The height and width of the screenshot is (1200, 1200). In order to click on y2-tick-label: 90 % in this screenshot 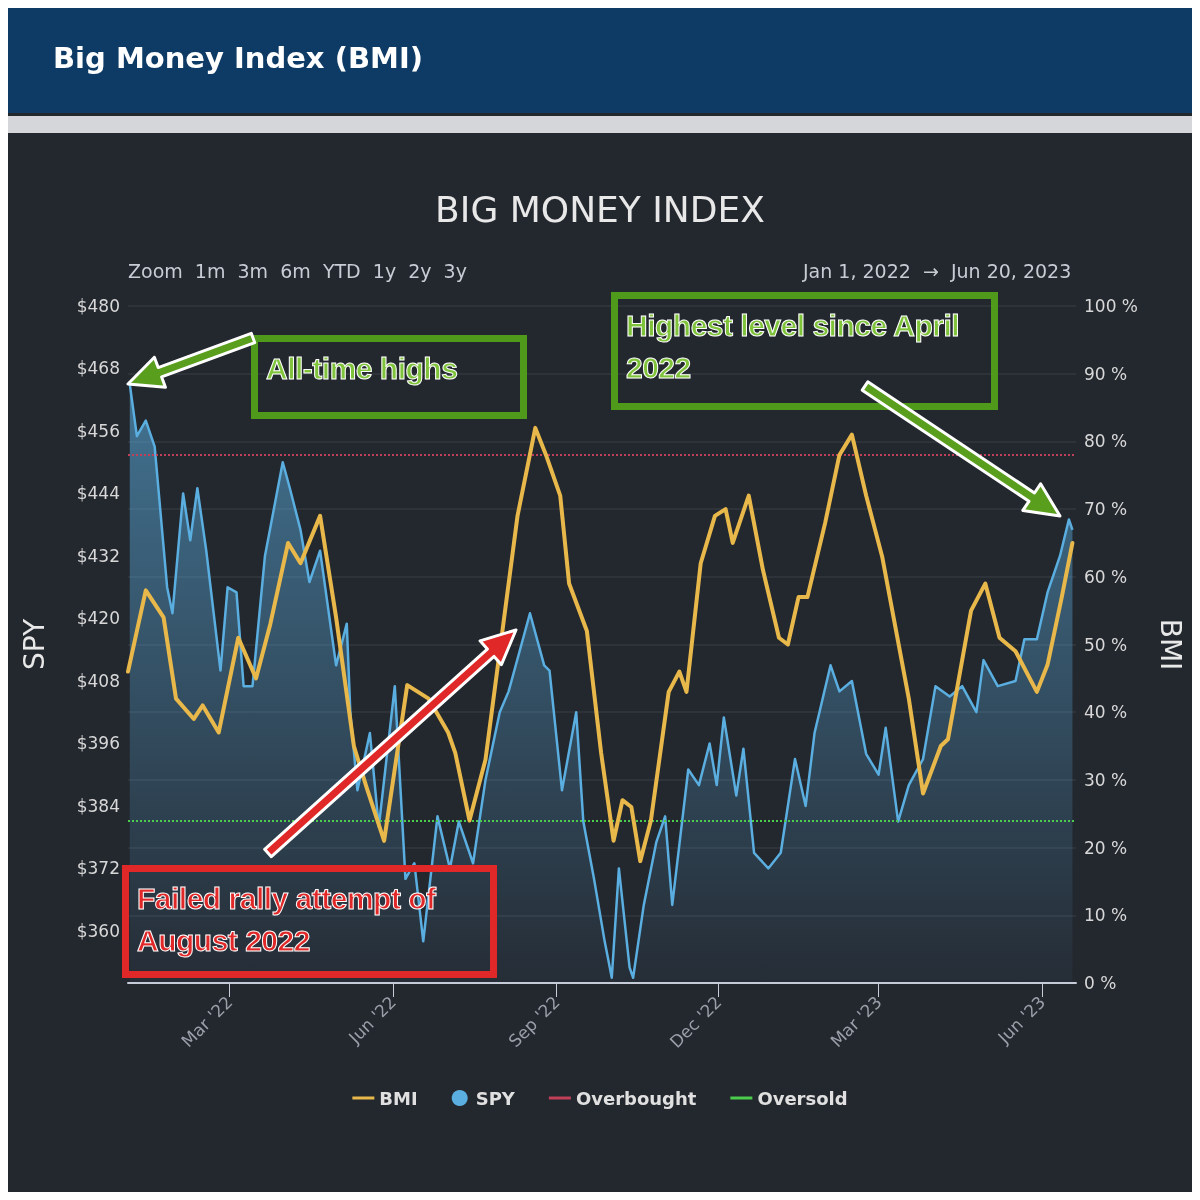, I will do `click(1106, 373)`.